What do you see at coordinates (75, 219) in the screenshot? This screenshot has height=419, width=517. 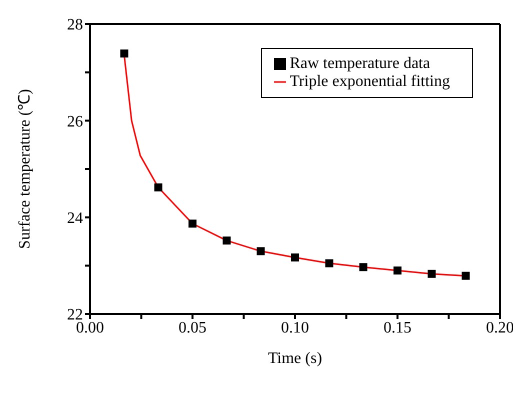 I see `y-tick-label: 24` at bounding box center [75, 219].